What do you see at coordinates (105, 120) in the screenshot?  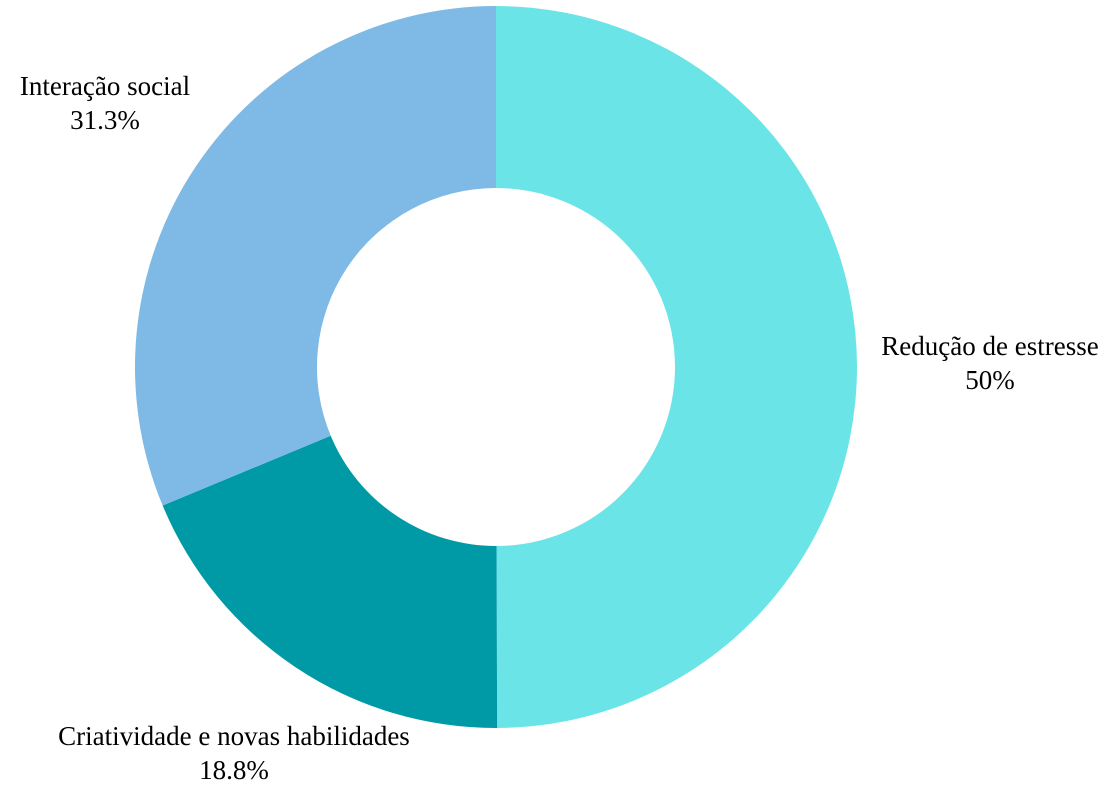 I see `slice-value-interacao-social: 31.3%` at bounding box center [105, 120].